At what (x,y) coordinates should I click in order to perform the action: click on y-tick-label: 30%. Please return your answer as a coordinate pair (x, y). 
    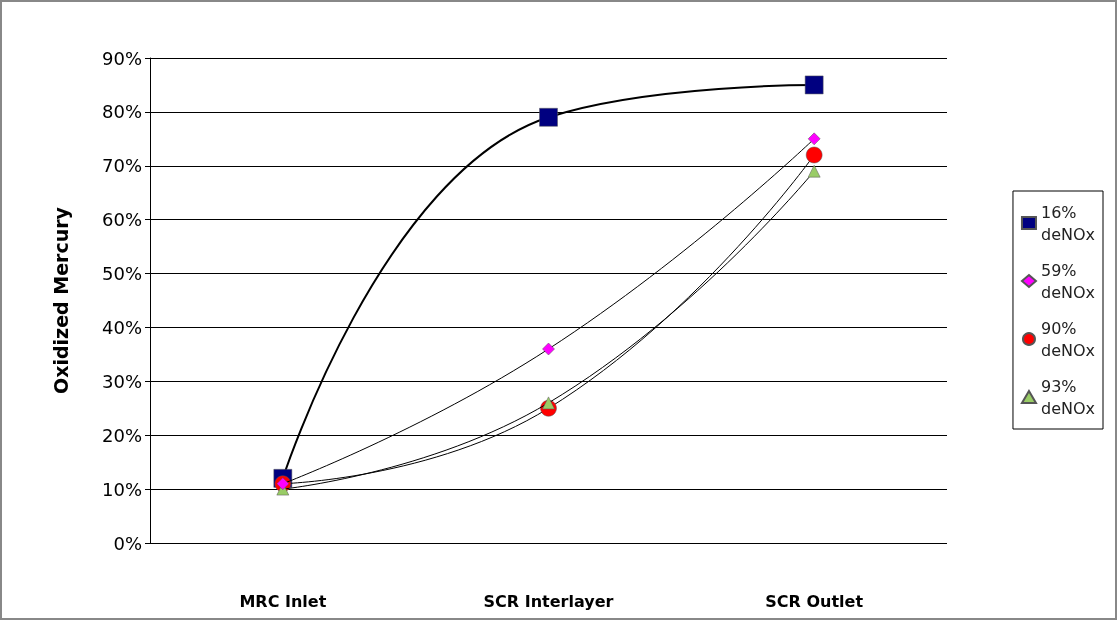
    Looking at the image, I should click on (121, 381).